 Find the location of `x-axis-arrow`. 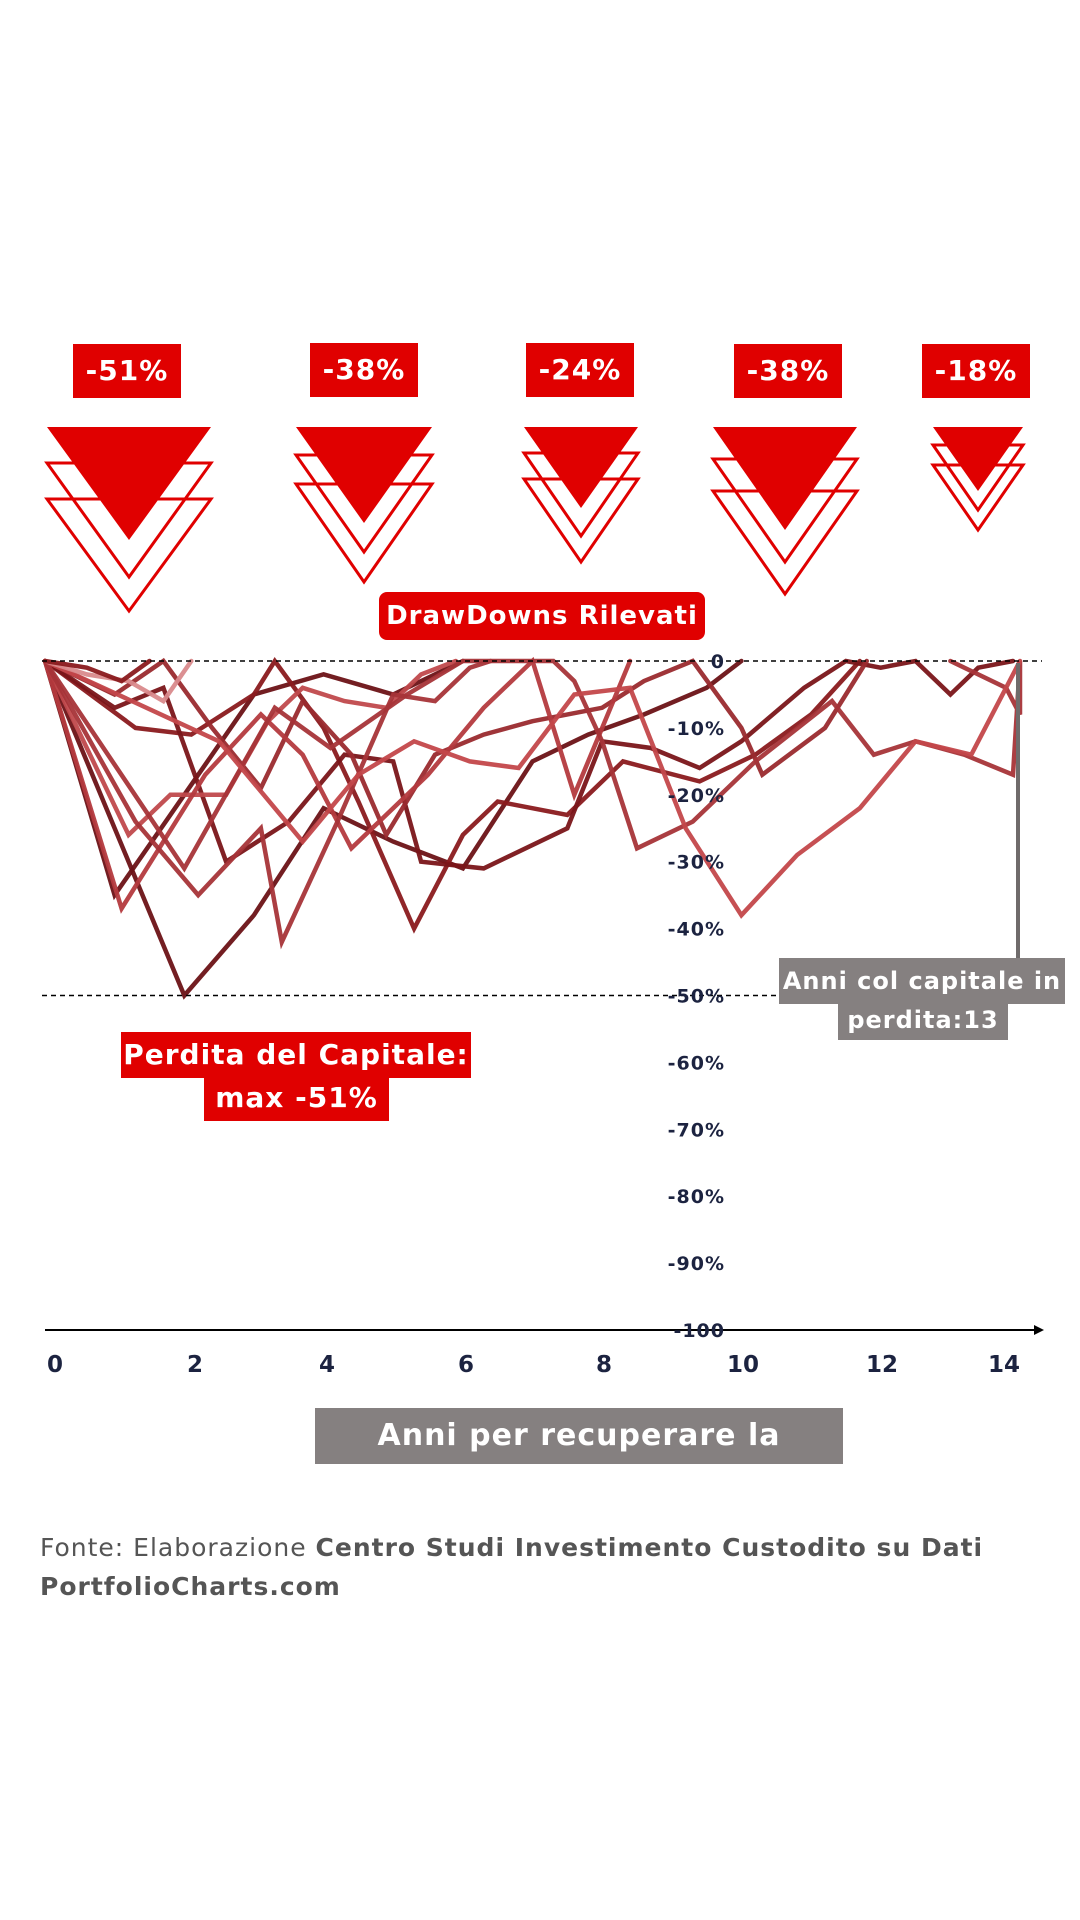

x-axis-arrow is located at coordinates (1039, 1330).